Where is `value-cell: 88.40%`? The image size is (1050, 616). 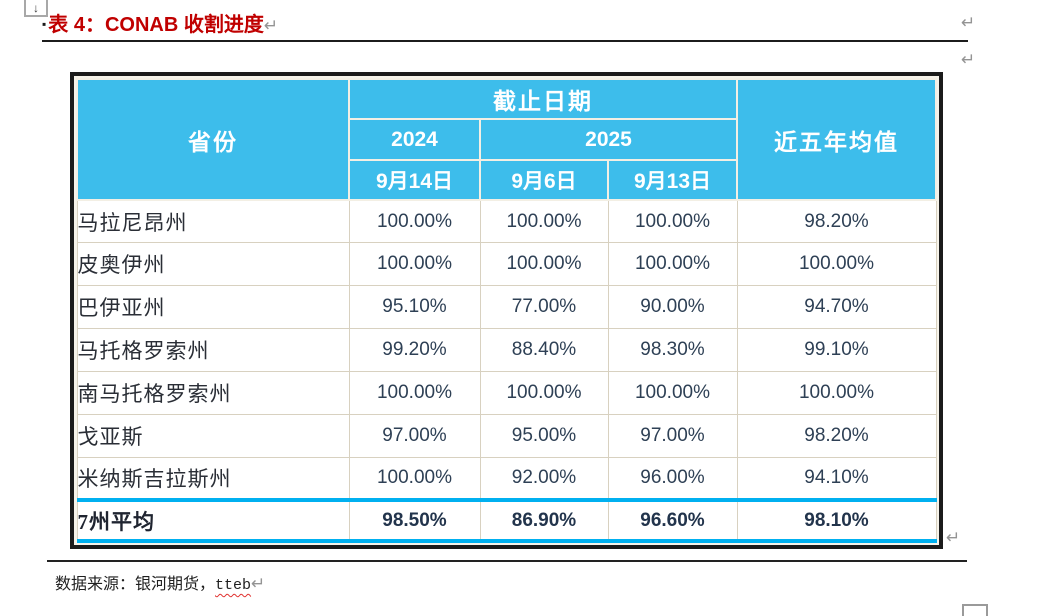 value-cell: 88.40% is located at coordinates (544, 350).